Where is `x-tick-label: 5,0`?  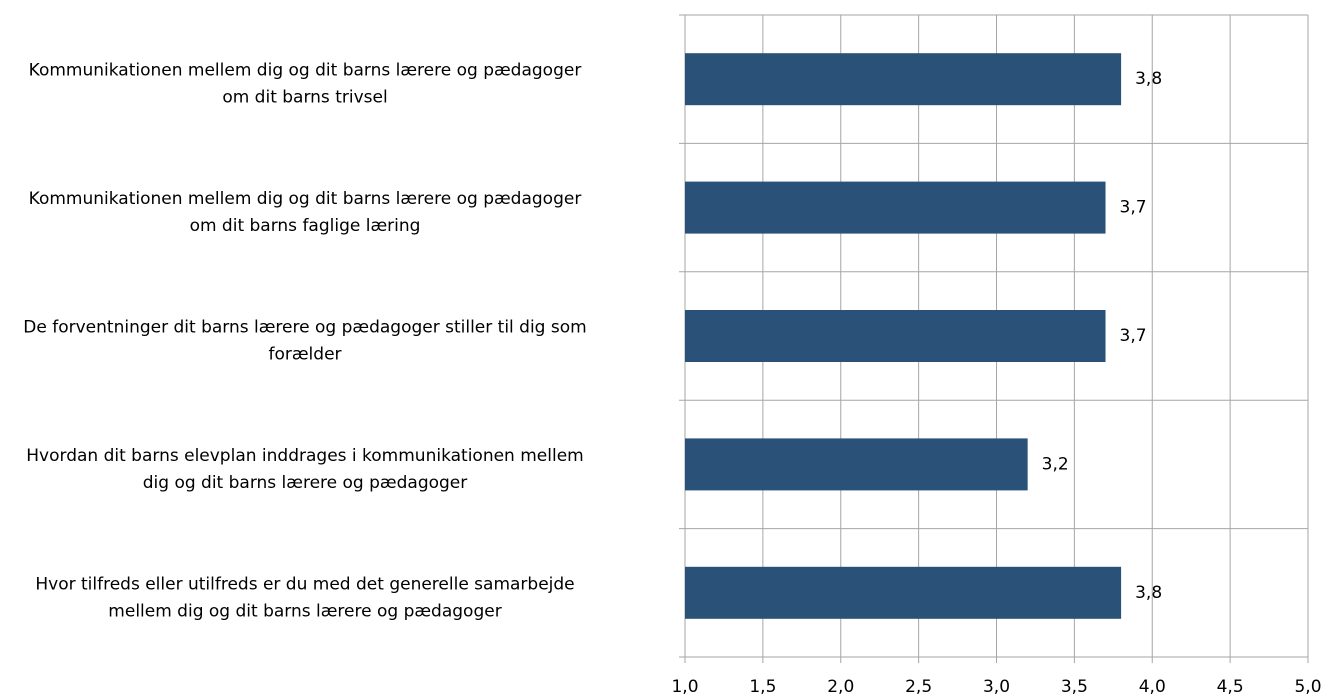 x-tick-label: 5,0 is located at coordinates (1307, 687).